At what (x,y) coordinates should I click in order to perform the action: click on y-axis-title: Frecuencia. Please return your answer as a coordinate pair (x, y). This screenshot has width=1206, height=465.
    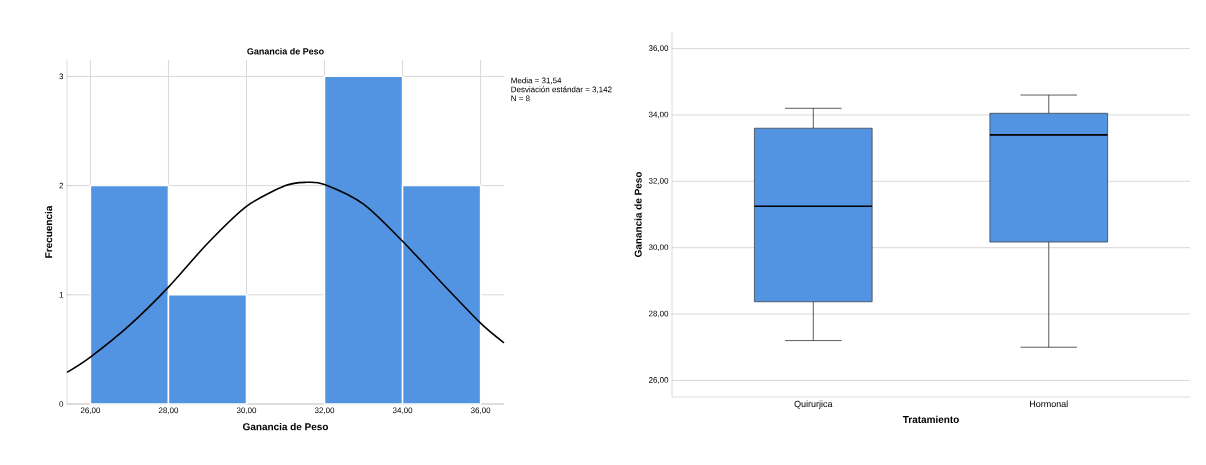
    Looking at the image, I should click on (48, 231).